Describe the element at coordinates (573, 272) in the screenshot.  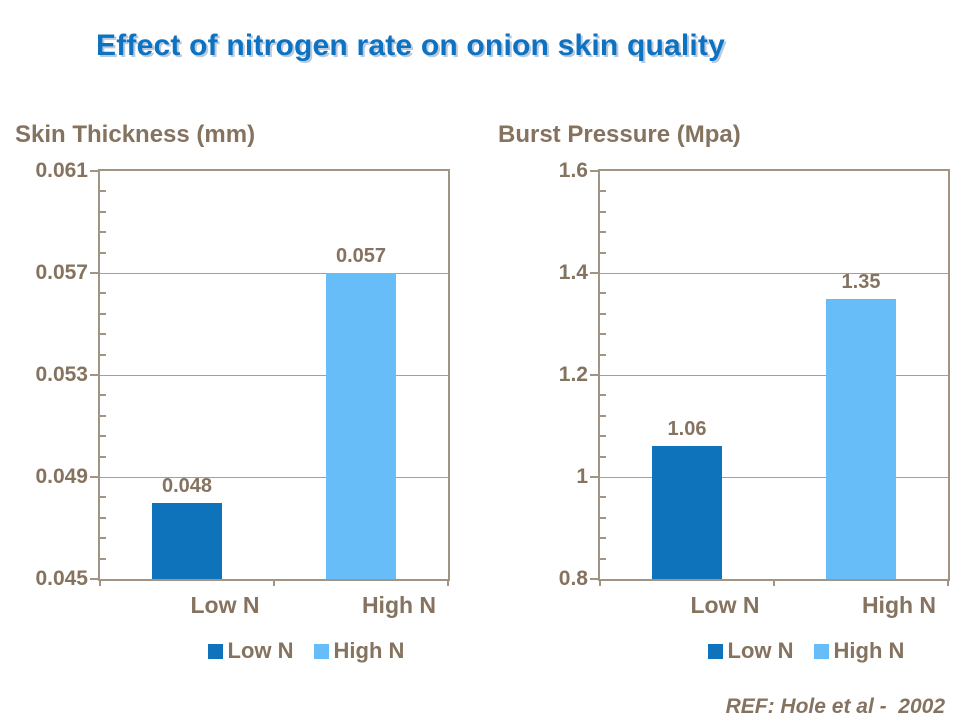
I see `y-axis-tick-label: 1.4` at that location.